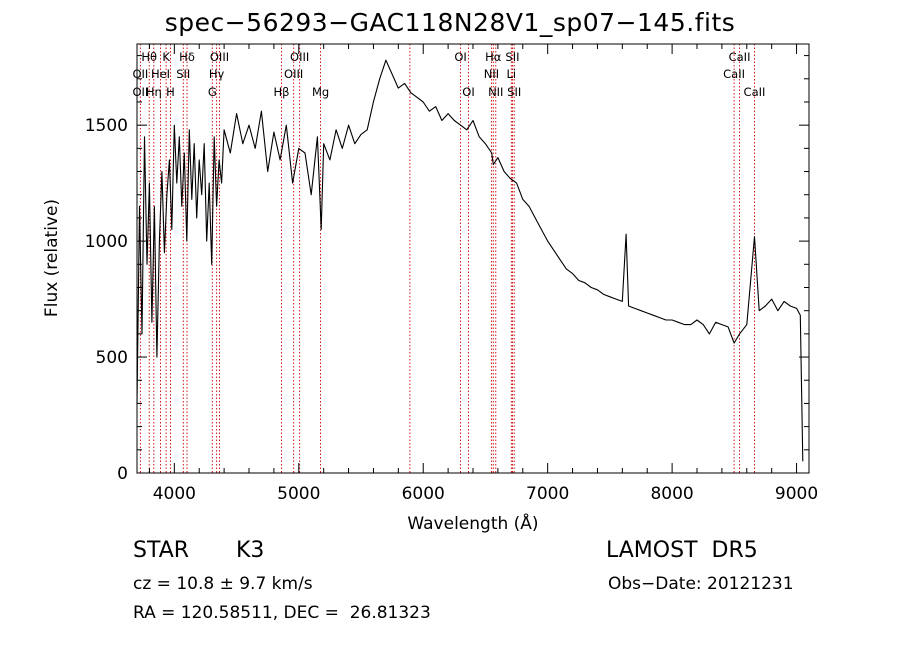  Describe the element at coordinates (250, 550) in the screenshot. I see `spectral-subclass: K3` at that location.